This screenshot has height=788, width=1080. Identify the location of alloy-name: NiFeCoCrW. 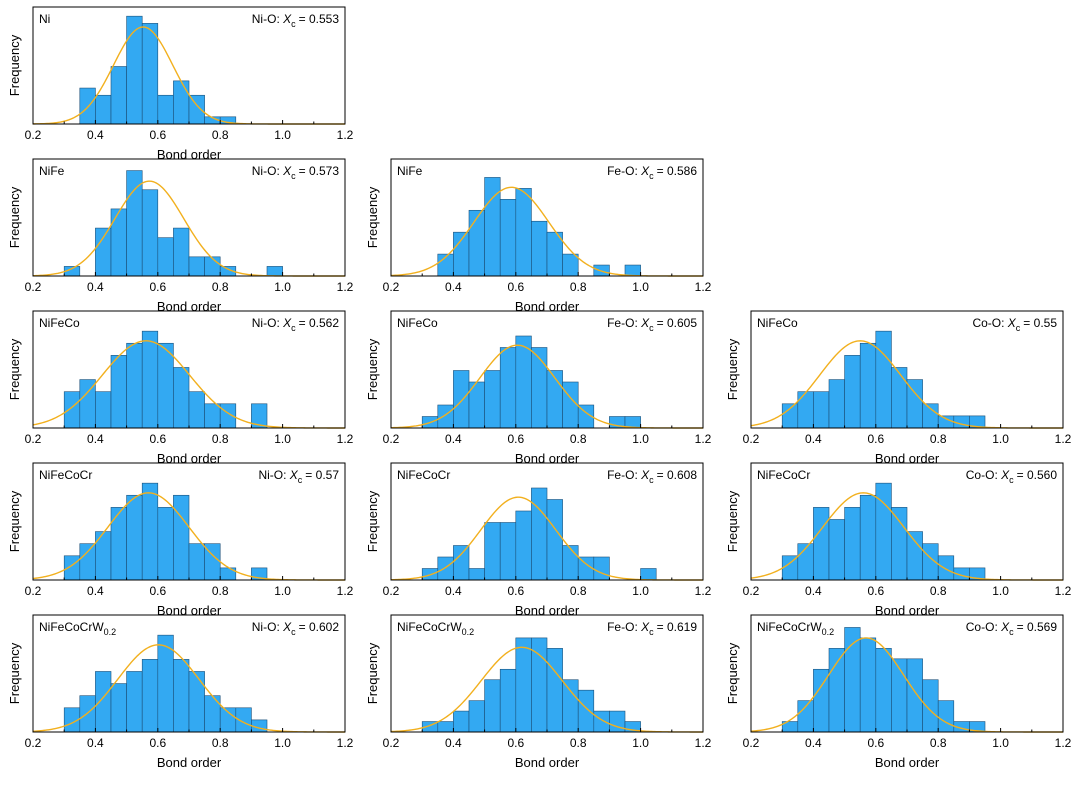
(429, 627).